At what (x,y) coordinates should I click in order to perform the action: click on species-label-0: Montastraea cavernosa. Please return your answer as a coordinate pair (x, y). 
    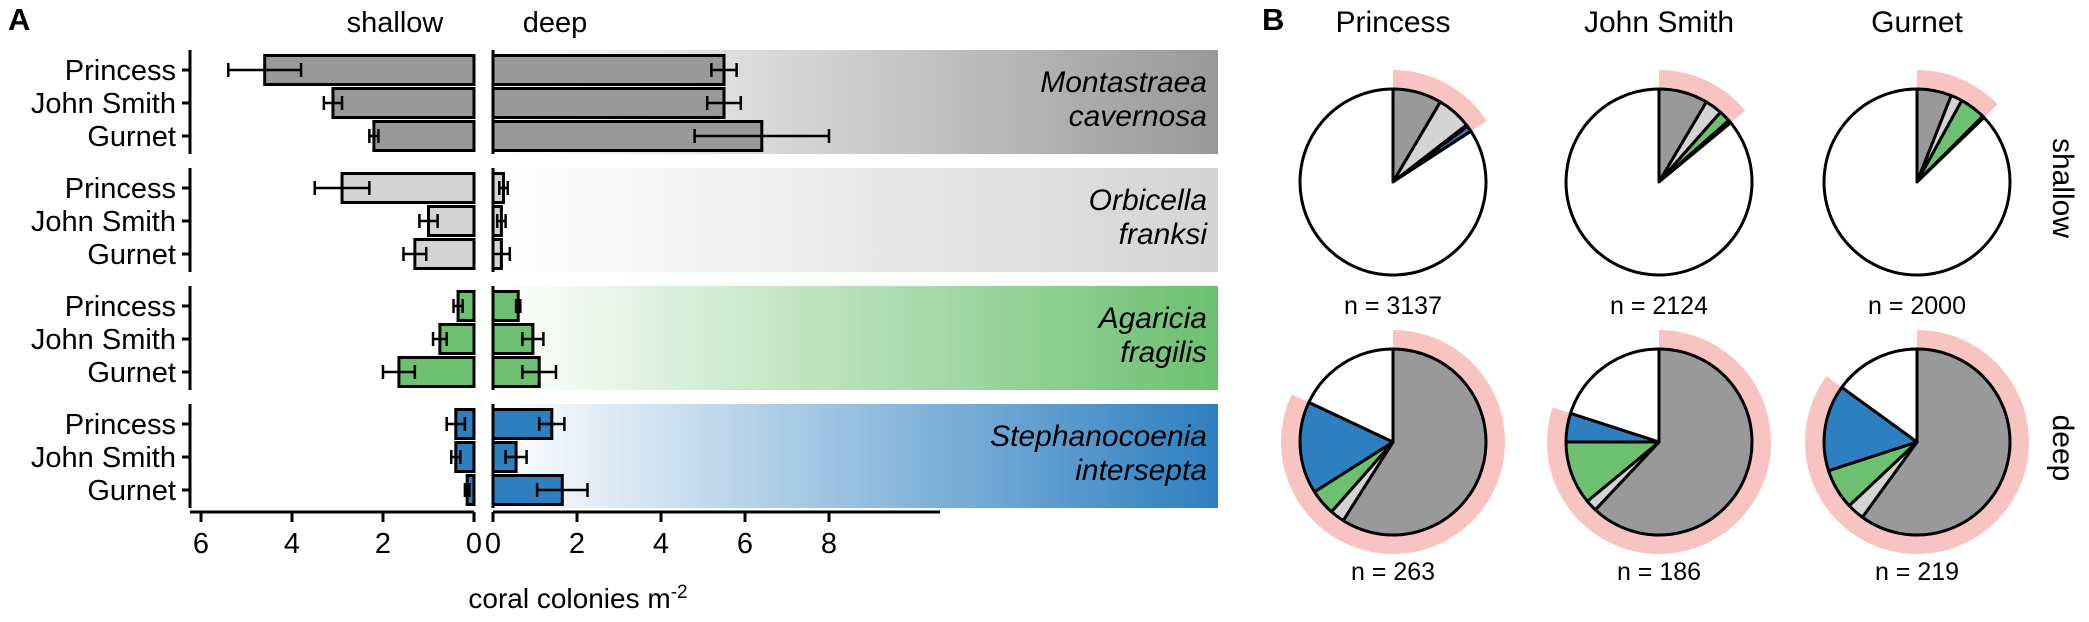
    Looking at the image, I should click on (1123, 99).